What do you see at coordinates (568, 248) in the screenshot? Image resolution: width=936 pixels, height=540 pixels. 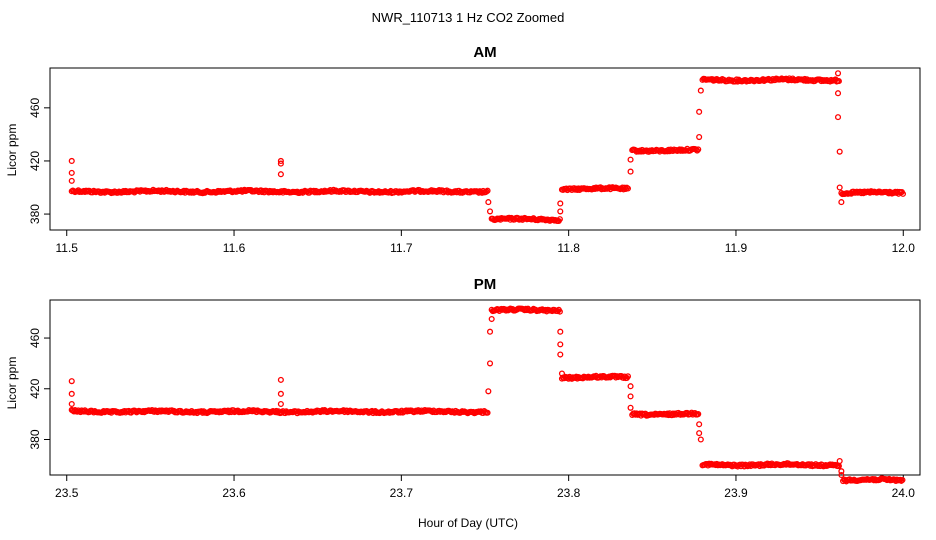 I see `x-tick-label: 11.8` at bounding box center [568, 248].